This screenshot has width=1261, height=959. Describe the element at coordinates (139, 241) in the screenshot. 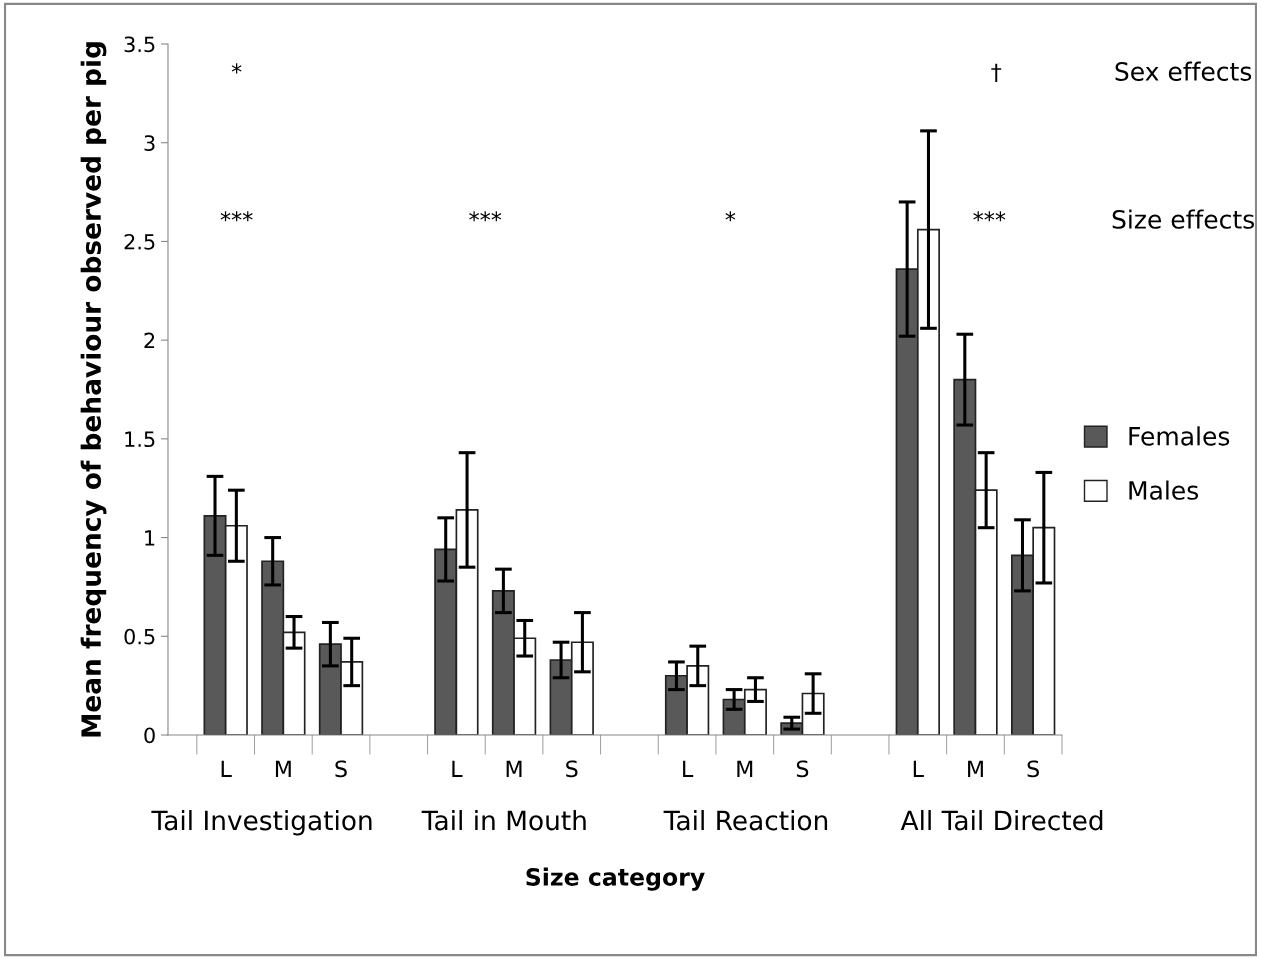

I see `y-tick-label: 2.5` at that location.